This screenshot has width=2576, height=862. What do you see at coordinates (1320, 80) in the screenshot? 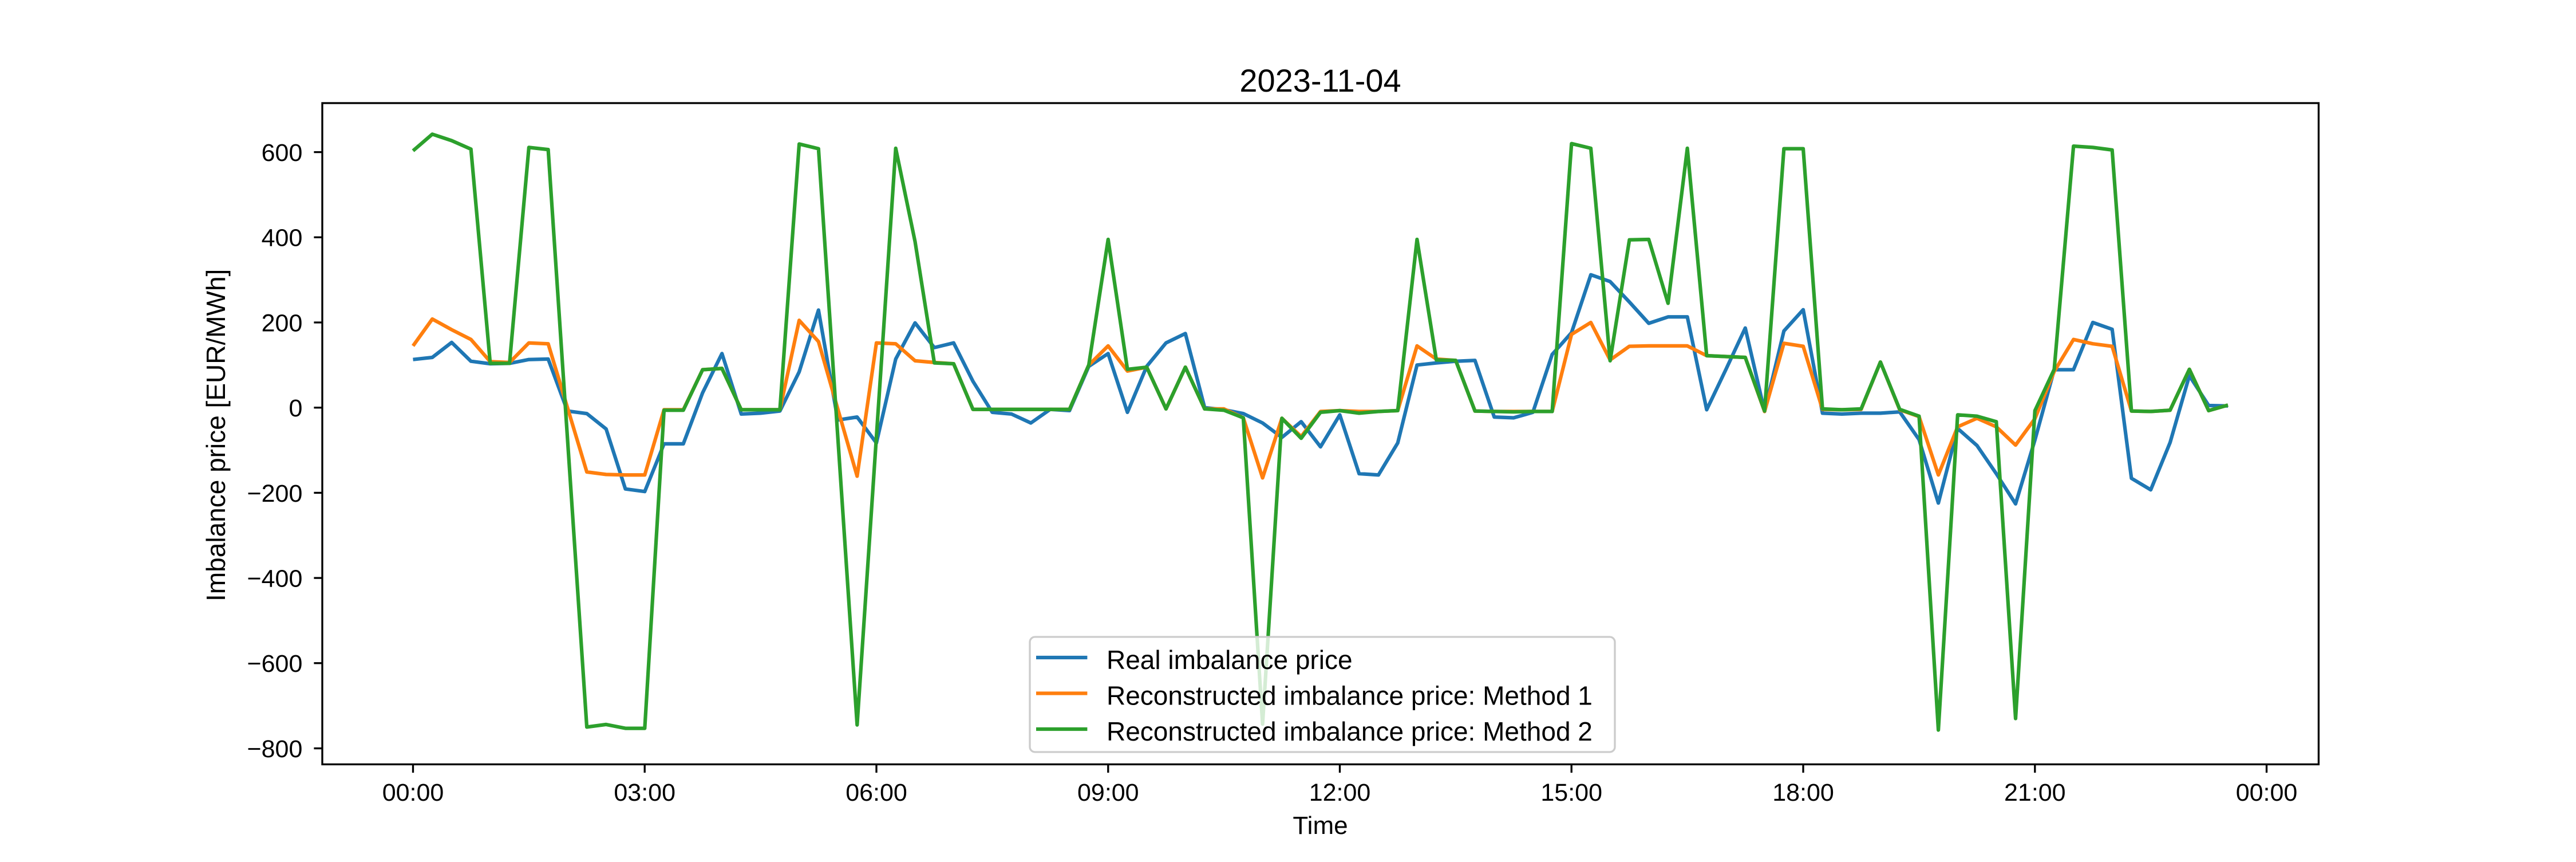
I see `svg-text: 2023-11-04` at bounding box center [1320, 80].